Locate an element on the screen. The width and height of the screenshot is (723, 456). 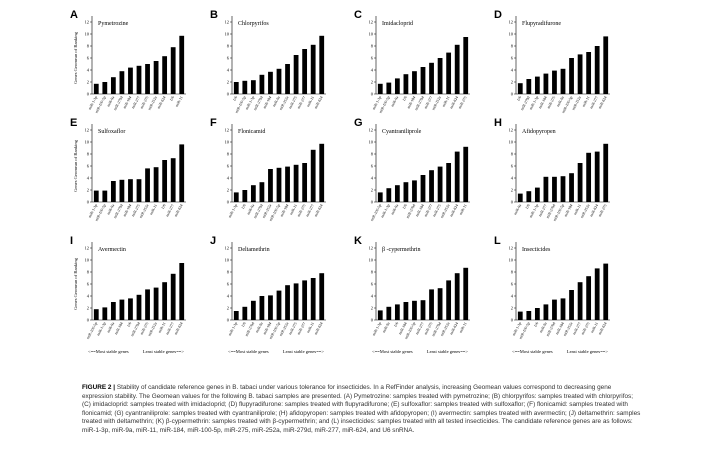
panel-letter: C is located at coordinates (358, 15).